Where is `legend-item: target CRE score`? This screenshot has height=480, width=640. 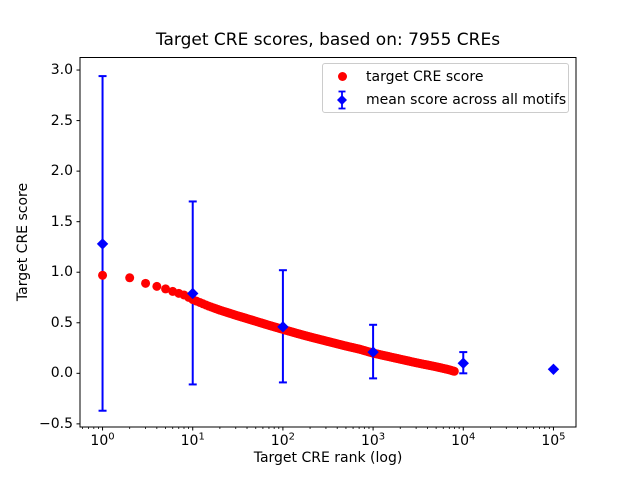
legend-item: target CRE score is located at coordinates (445, 76).